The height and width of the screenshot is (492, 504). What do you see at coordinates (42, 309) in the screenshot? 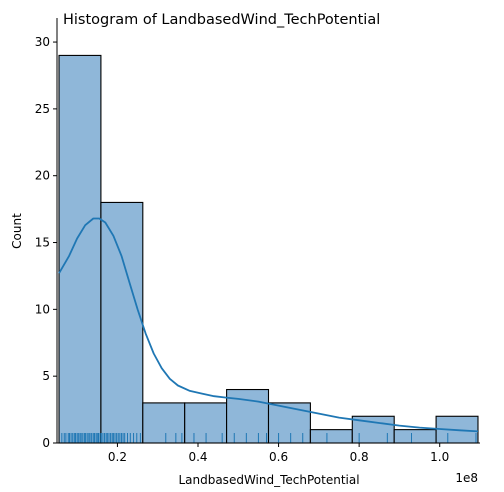
I see `y-tick-label: 10` at bounding box center [42, 309].